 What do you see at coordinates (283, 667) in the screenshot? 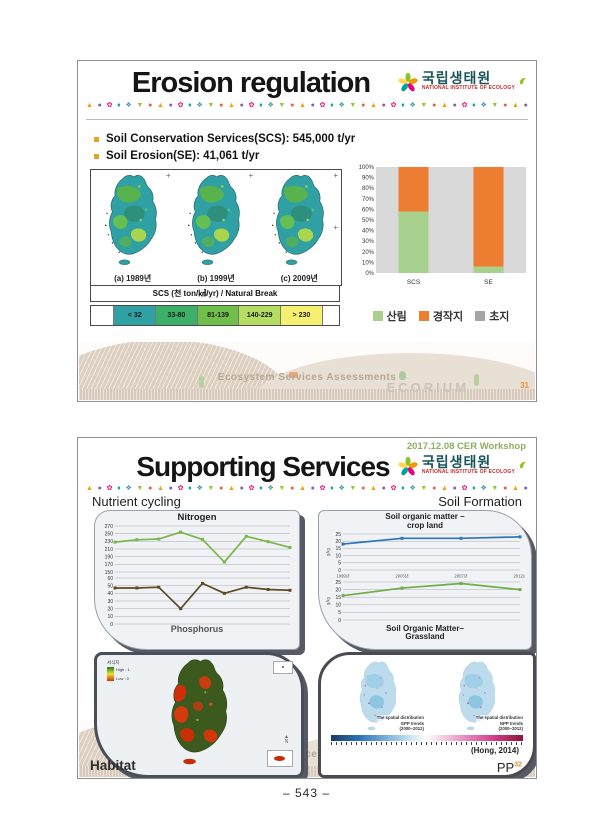
I see `habitat-inset-map` at bounding box center [283, 667].